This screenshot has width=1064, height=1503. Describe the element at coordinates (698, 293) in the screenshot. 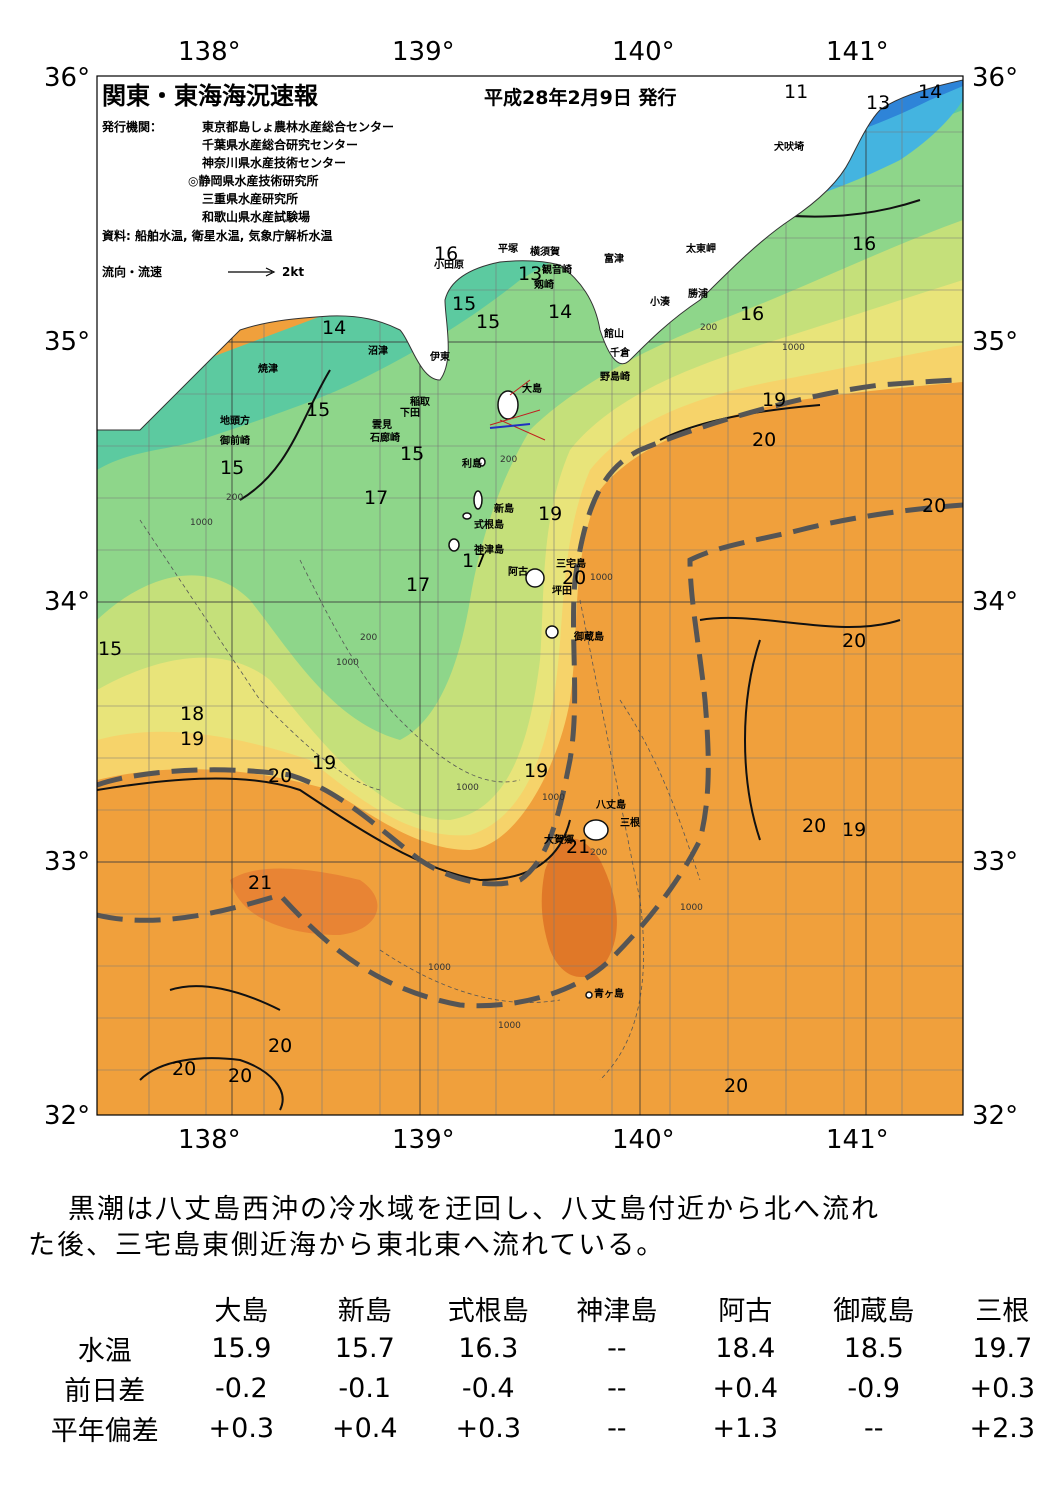

I see `place-katsuura: 勝浦` at that location.